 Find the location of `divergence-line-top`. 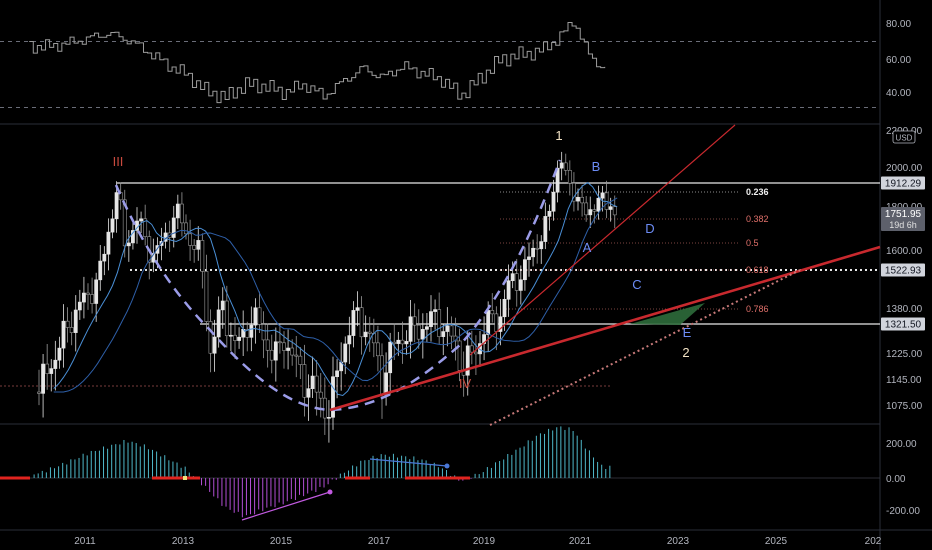

divergence-line-top is located at coordinates (408, 462).